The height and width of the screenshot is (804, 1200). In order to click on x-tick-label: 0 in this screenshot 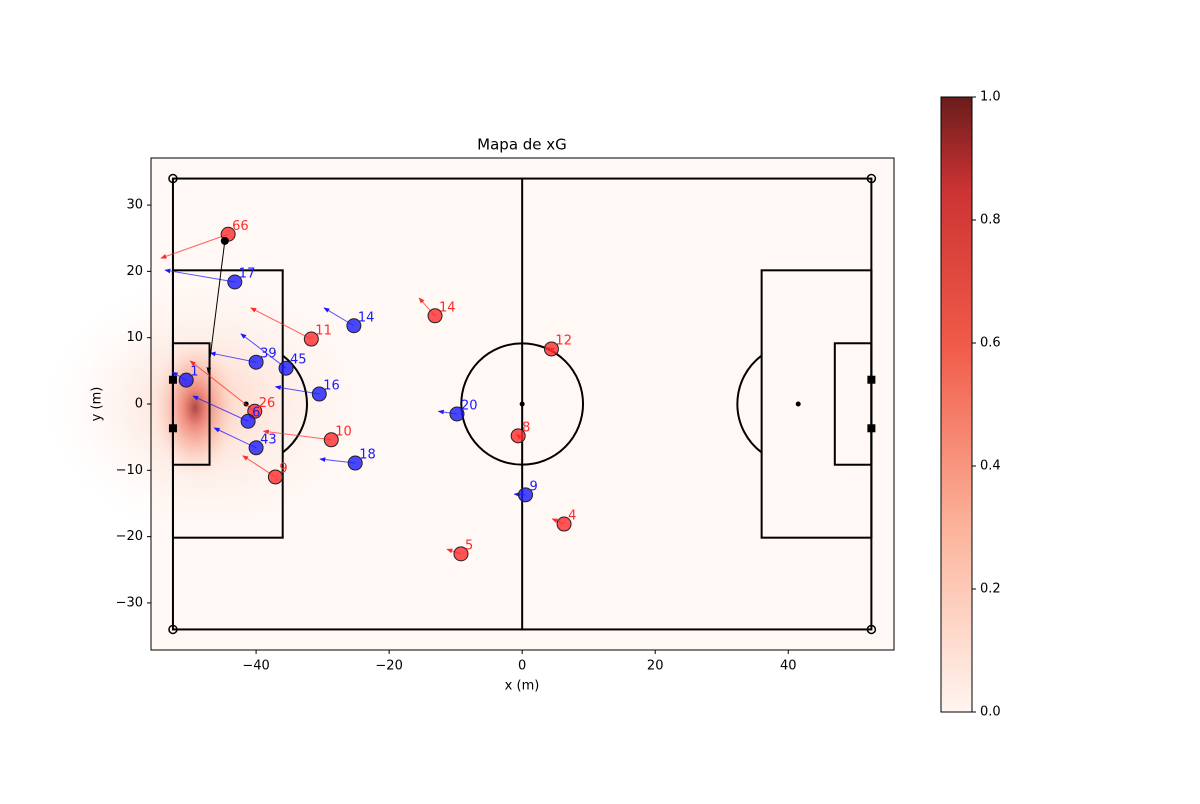, I will do `click(522, 666)`.